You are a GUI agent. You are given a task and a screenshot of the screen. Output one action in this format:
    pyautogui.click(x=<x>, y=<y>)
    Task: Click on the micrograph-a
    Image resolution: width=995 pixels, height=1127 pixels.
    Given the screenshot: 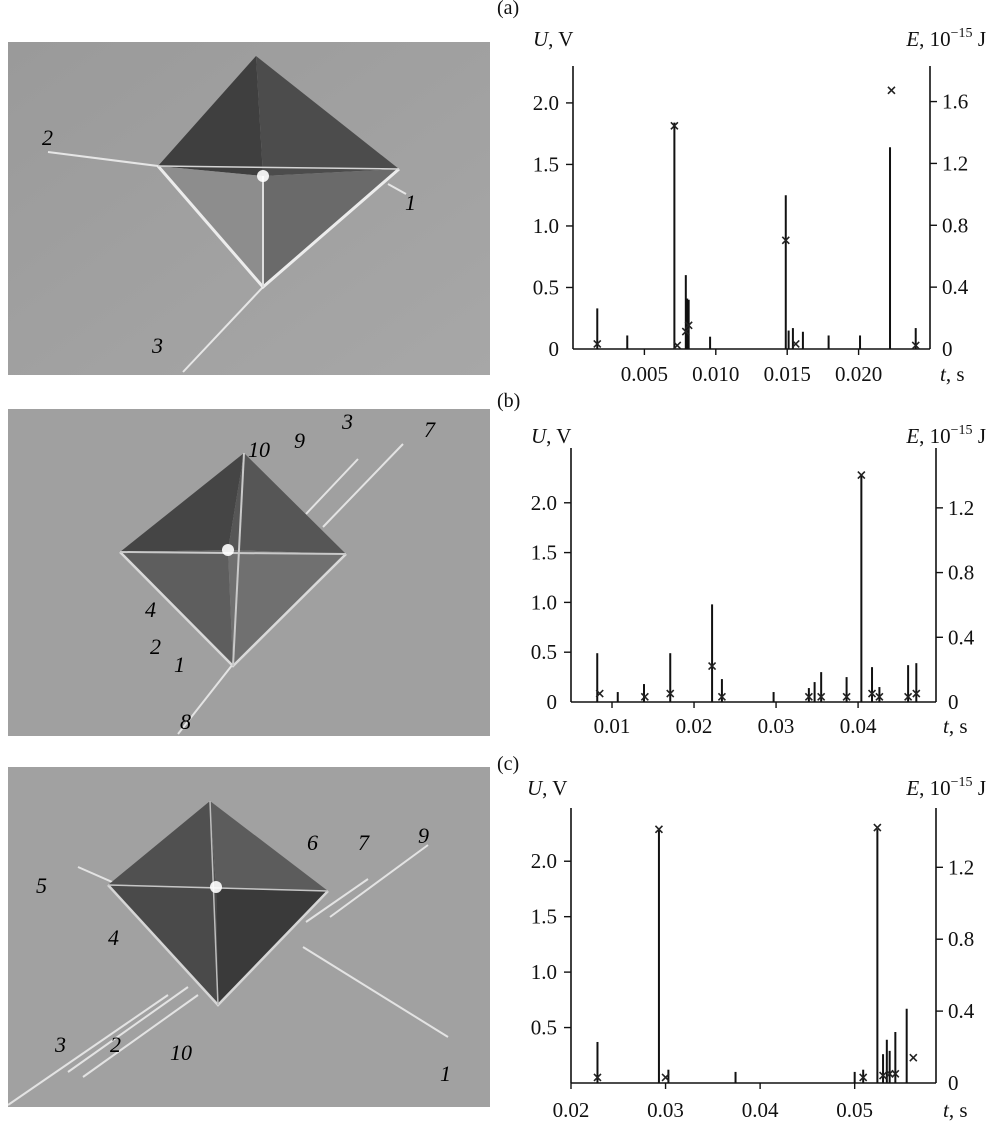 What is the action you would take?
    pyautogui.click(x=249, y=208)
    